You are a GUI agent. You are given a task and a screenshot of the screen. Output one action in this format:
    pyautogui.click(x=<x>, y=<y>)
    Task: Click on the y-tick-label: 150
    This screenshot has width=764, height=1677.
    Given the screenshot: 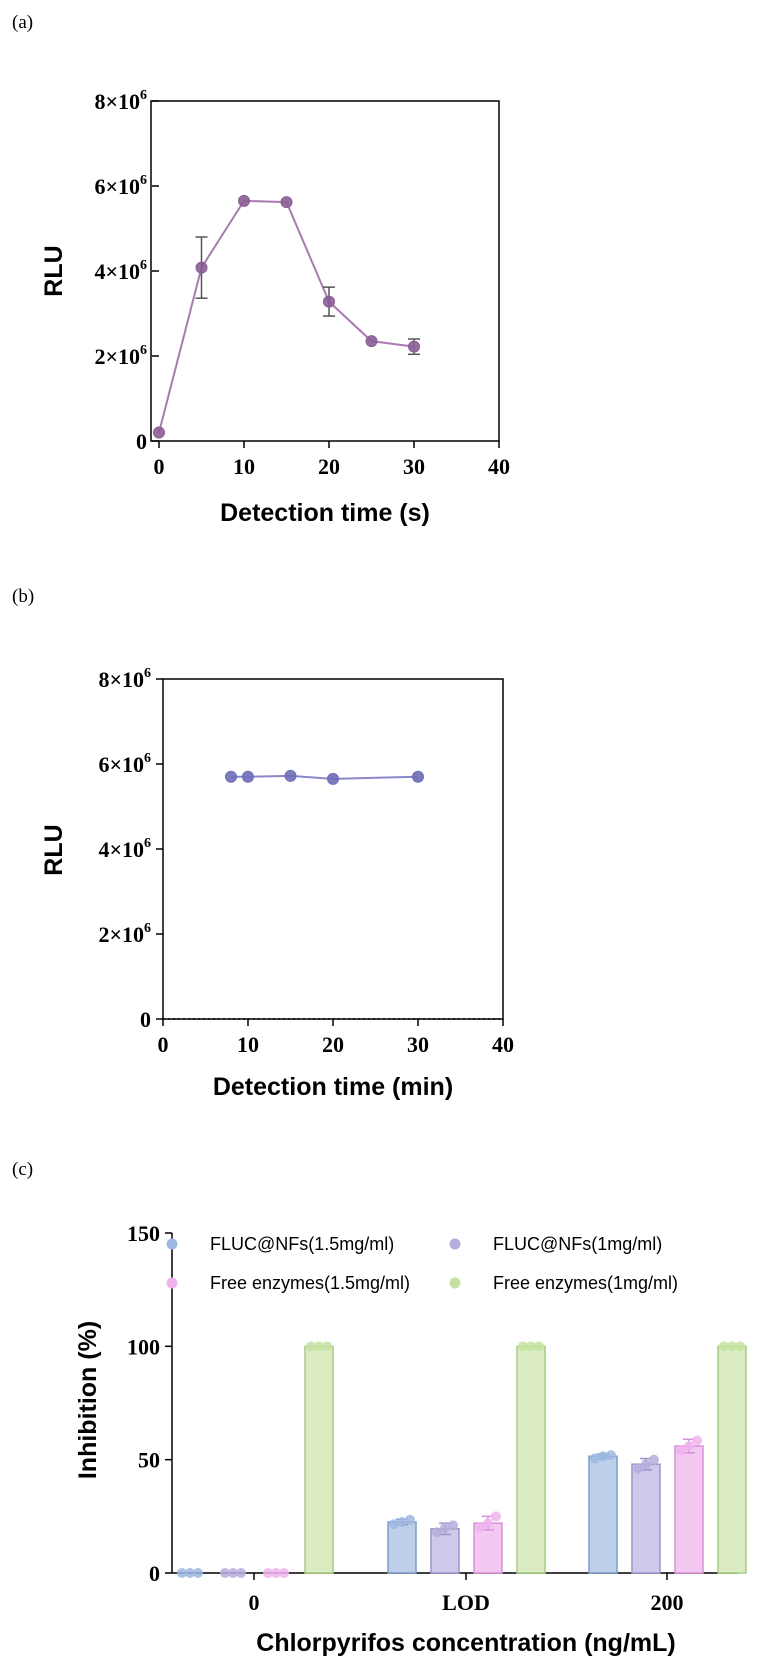 What is the action you would take?
    pyautogui.click(x=143, y=1233)
    